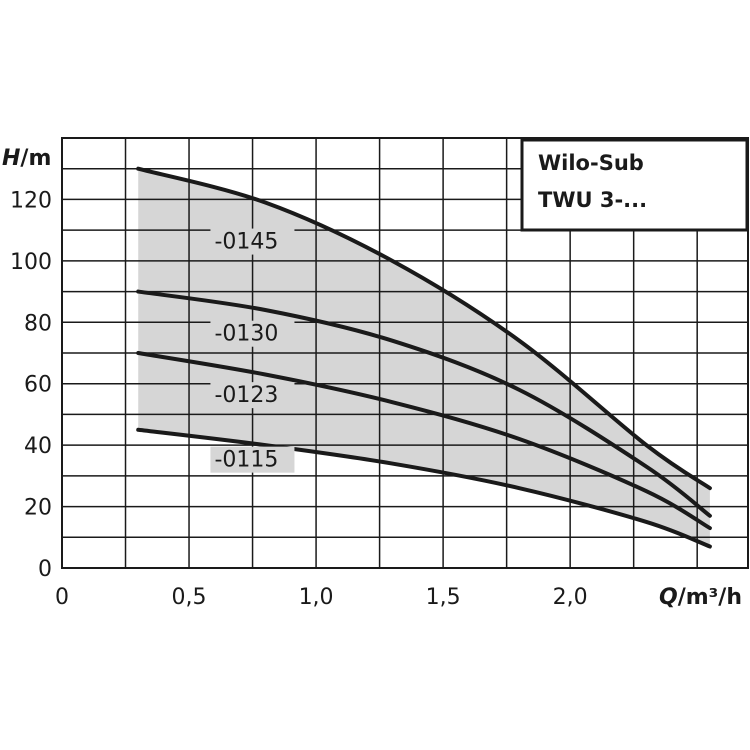 Image resolution: width=750 pixels, height=750 pixels. What do you see at coordinates (246, 242) in the screenshot?
I see `curve-label-0145: -0145` at bounding box center [246, 242].